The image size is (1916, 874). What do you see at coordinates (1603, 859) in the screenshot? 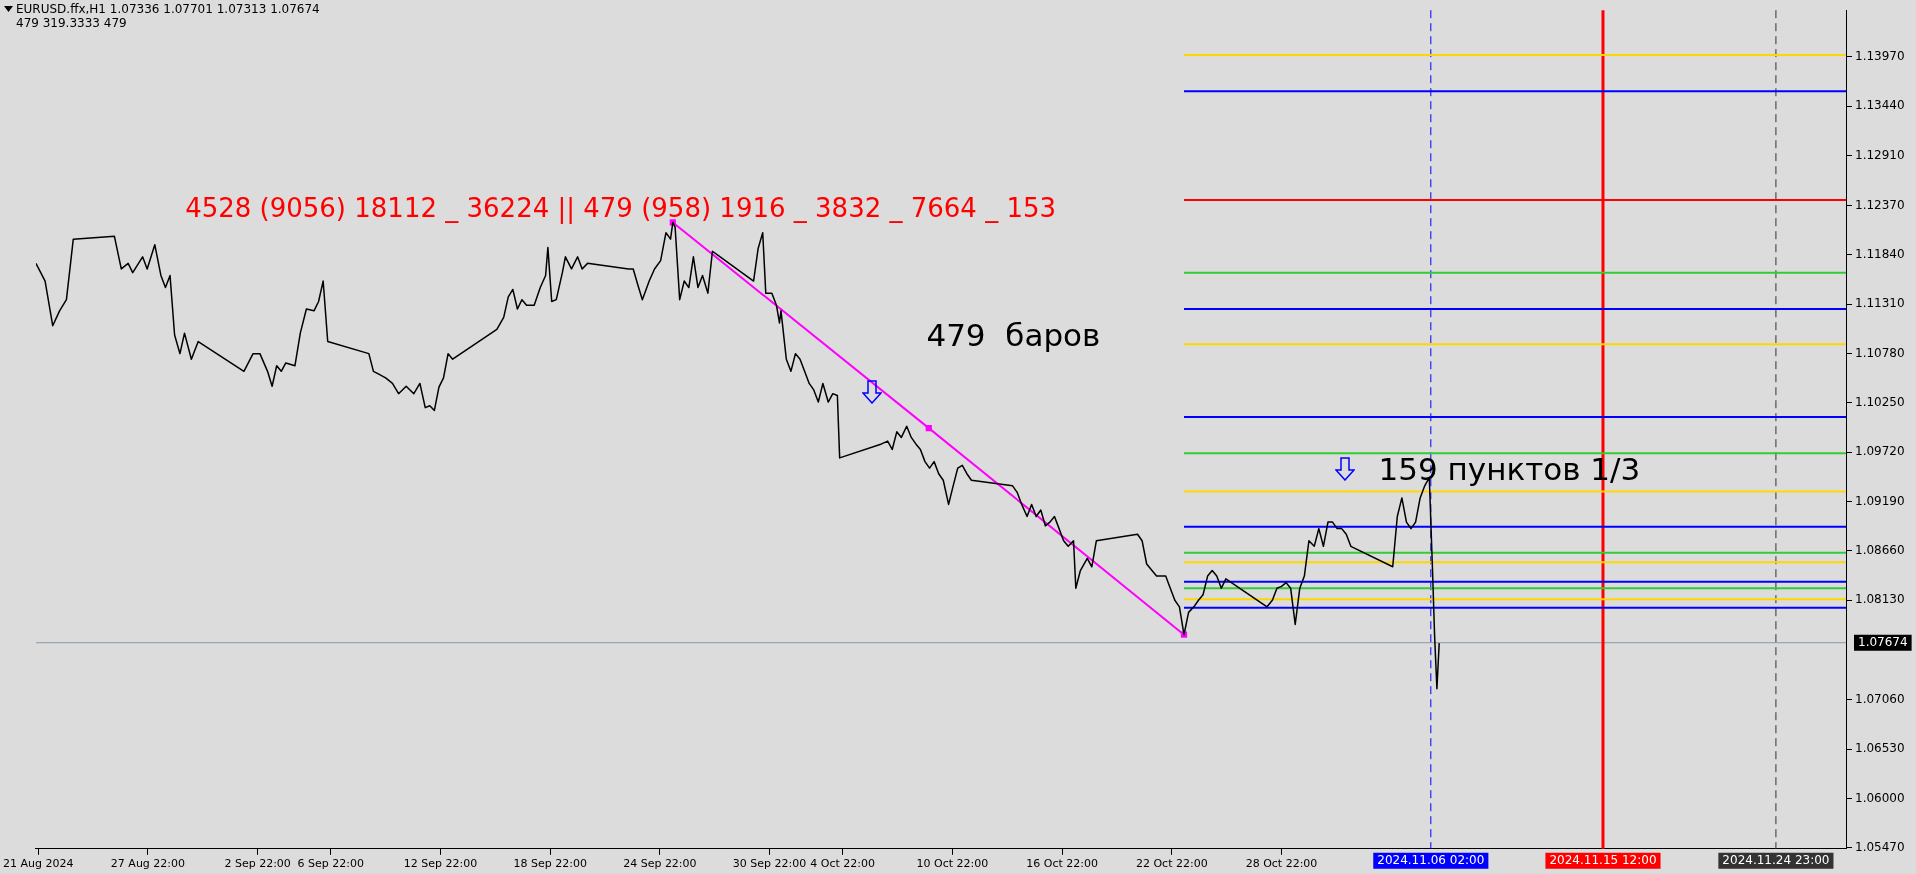
I see `ref-line-label: 2024.11.15 12:00` at bounding box center [1603, 859].